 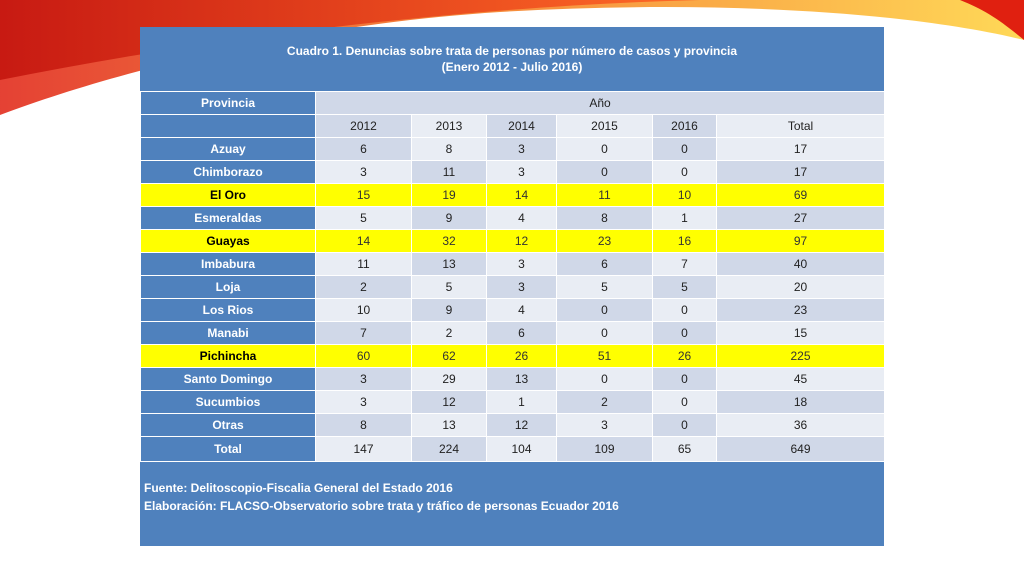 What do you see at coordinates (228, 172) in the screenshot?
I see `row-label: Chimborazo` at bounding box center [228, 172].